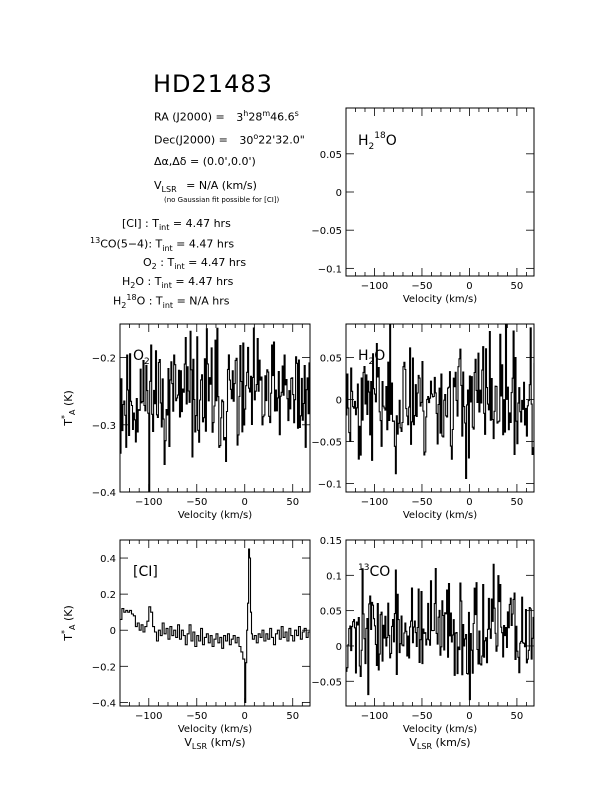 This screenshot has width=612, height=792. I want to click on vlsr-v: V, so click(158, 185).